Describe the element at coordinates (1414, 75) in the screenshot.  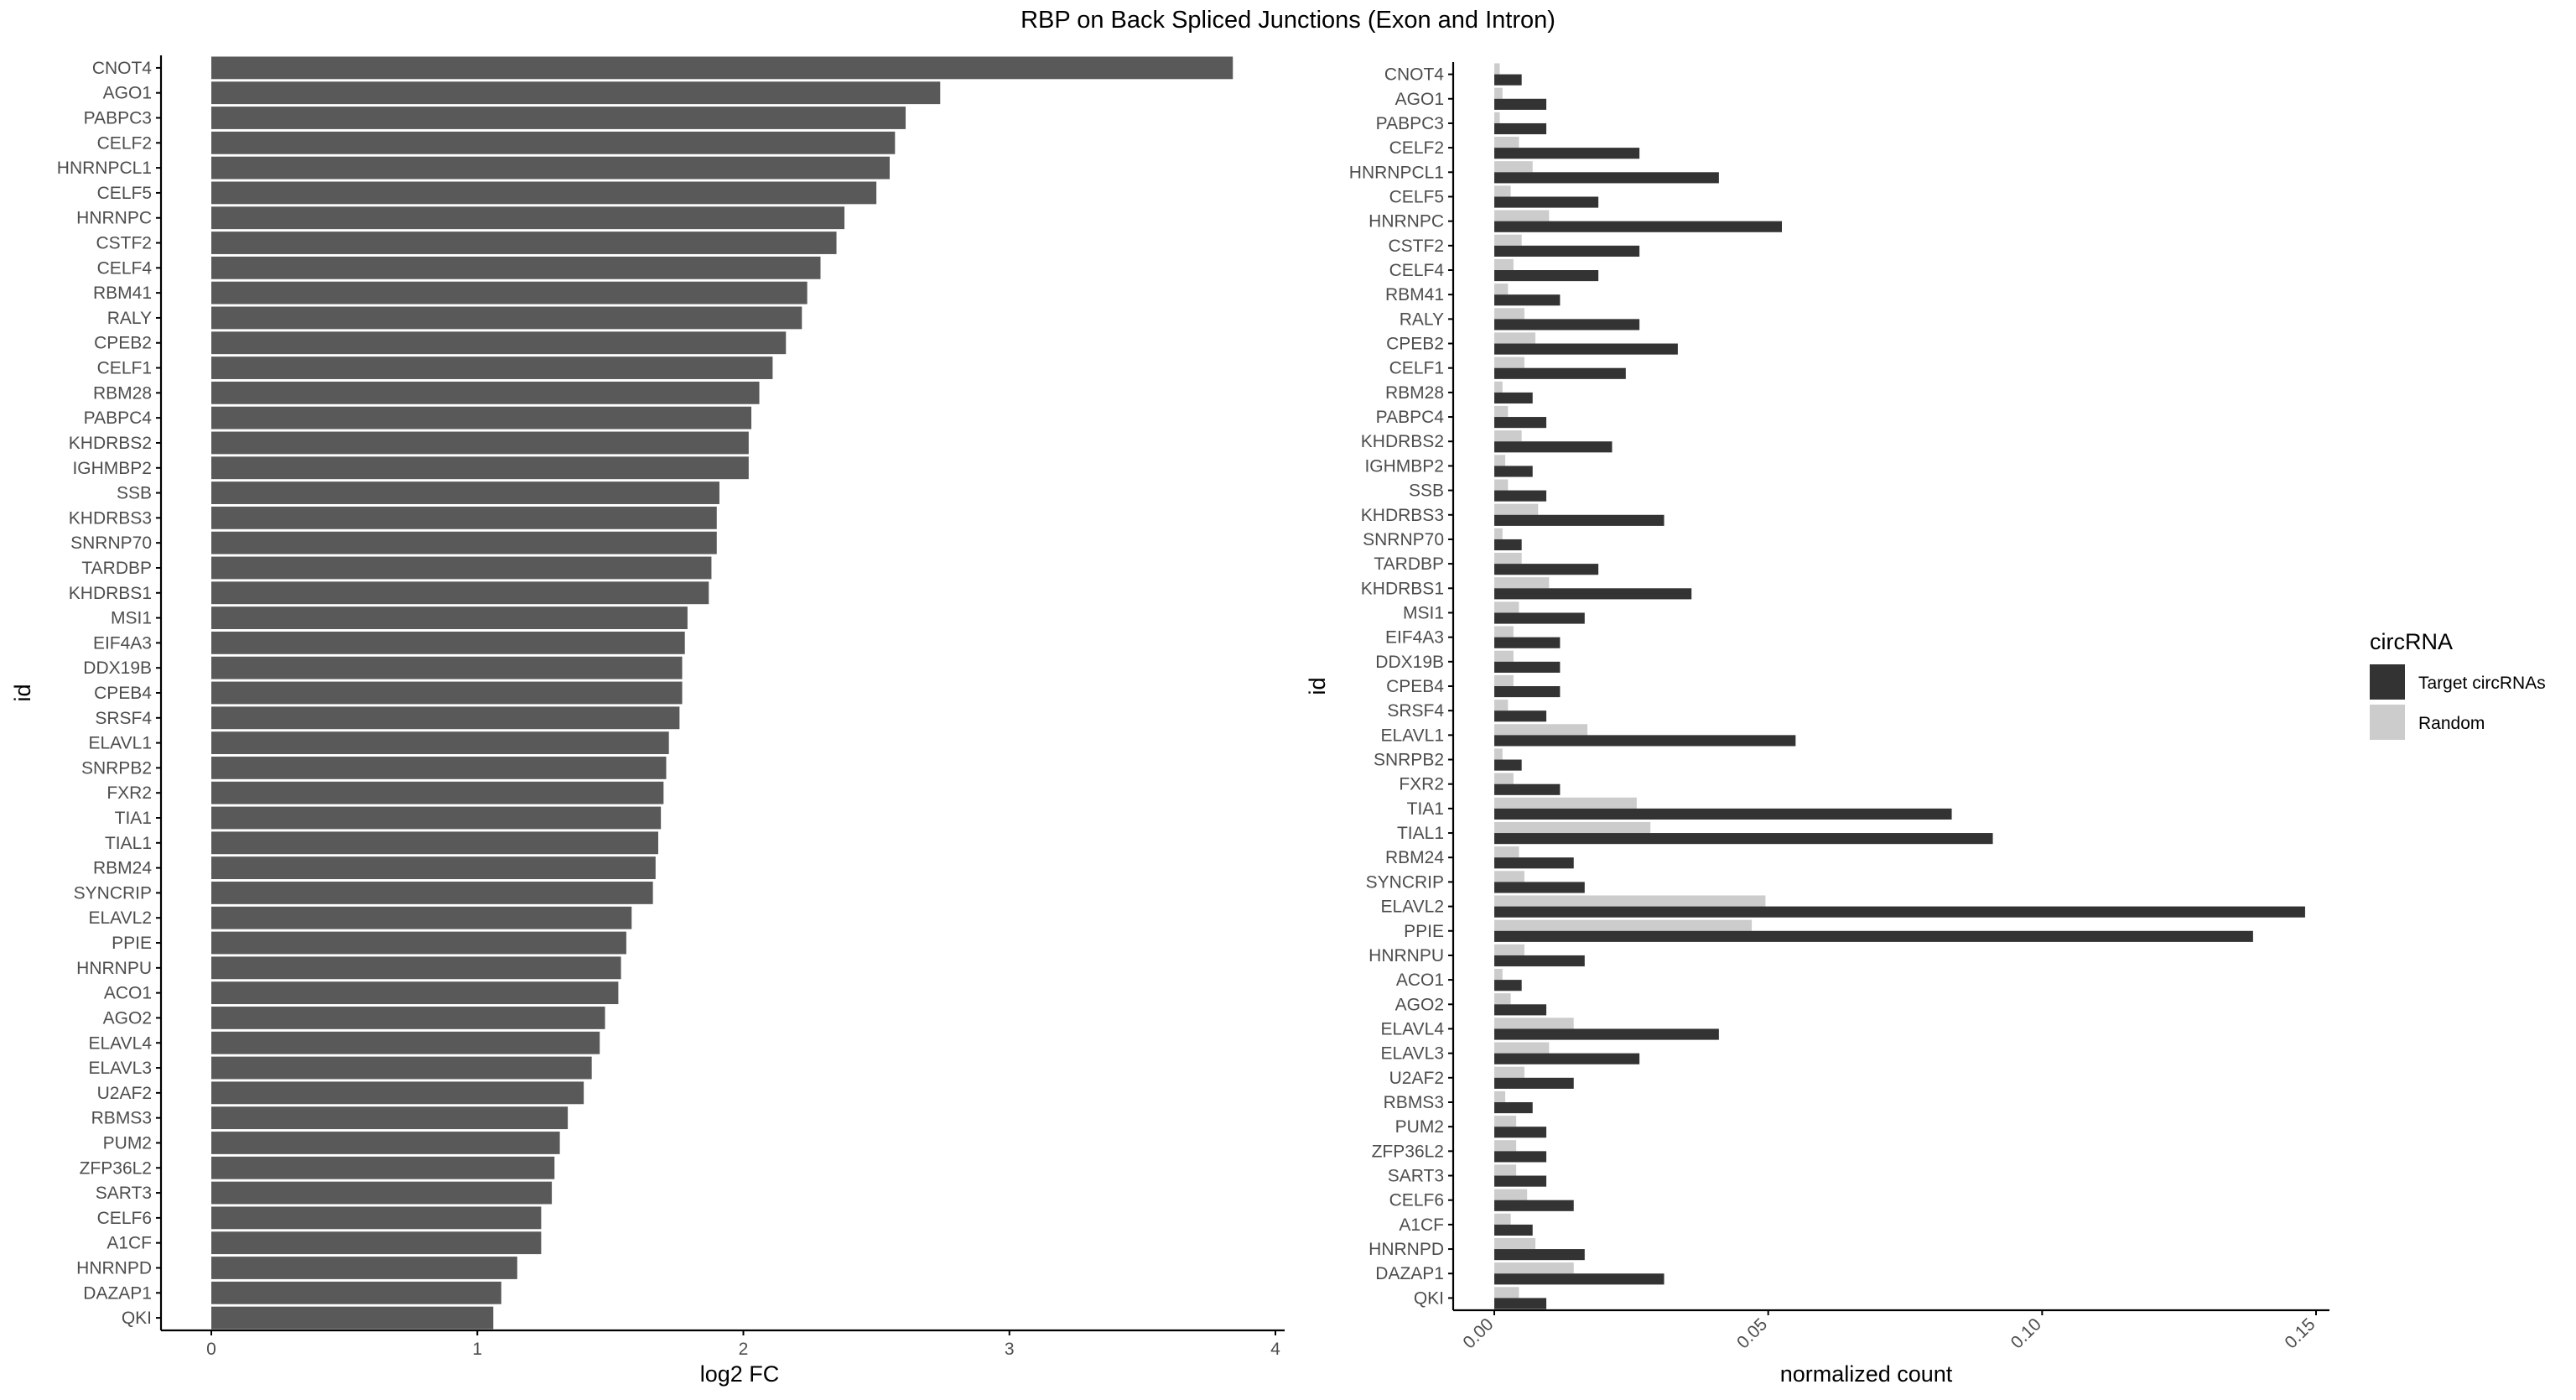
I see `y-tick-label: CNOT4` at that location.